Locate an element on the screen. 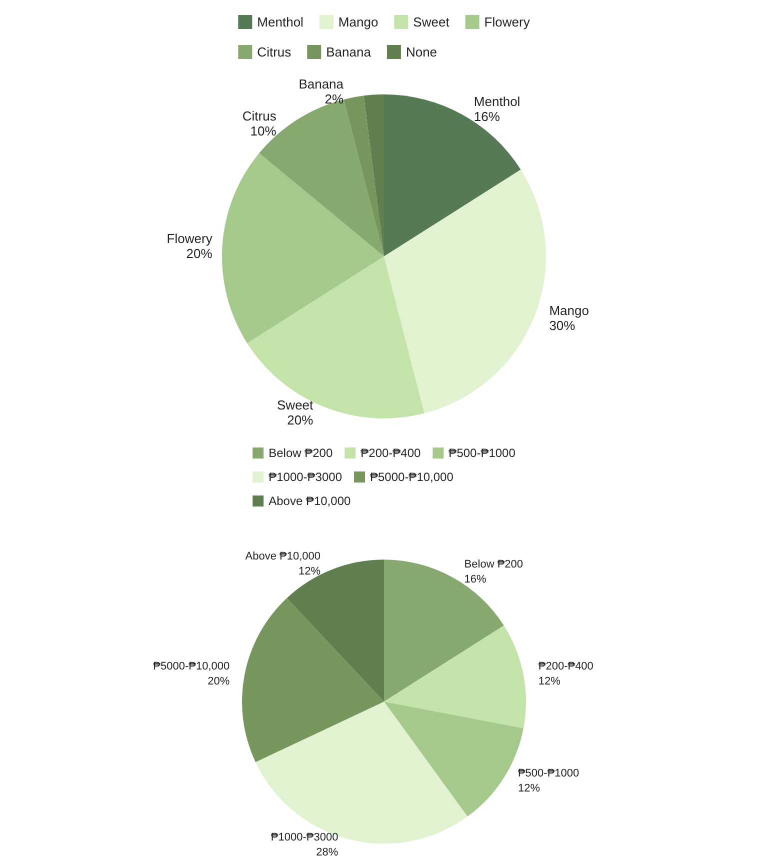  legend-label: ₱200-₱400 is located at coordinates (391, 453).